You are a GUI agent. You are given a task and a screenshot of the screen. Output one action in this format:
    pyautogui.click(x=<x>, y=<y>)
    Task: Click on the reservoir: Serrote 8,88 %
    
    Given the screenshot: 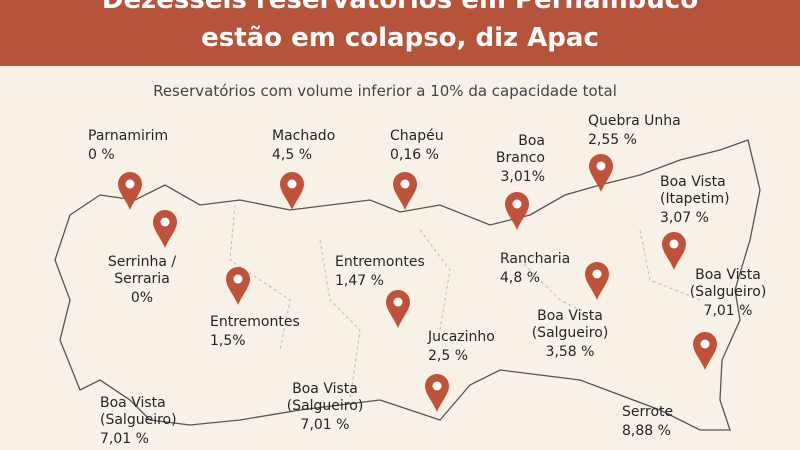 What is the action you would take?
    pyautogui.click(x=647, y=421)
    